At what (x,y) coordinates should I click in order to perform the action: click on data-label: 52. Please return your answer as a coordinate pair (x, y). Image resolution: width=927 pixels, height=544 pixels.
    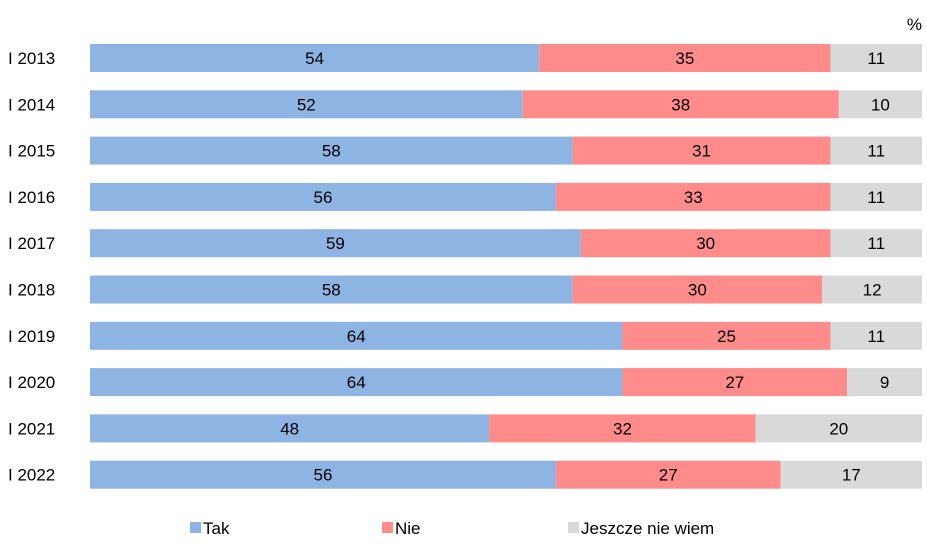
    Looking at the image, I should click on (306, 104).